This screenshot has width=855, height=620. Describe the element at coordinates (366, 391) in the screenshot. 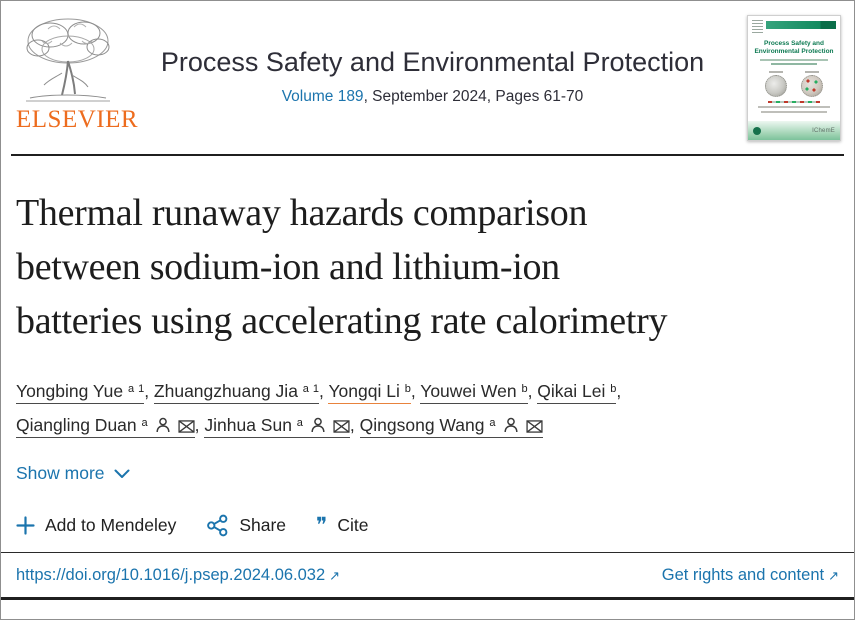

I see `author-name-text: Yongqi Li` at that location.